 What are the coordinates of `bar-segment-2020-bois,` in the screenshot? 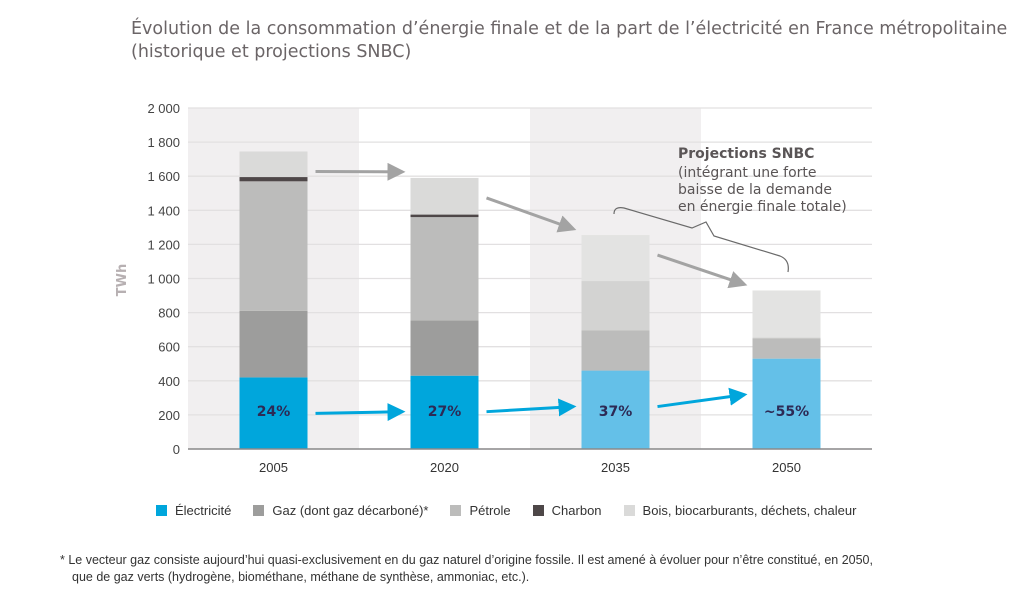 It's located at (444, 196).